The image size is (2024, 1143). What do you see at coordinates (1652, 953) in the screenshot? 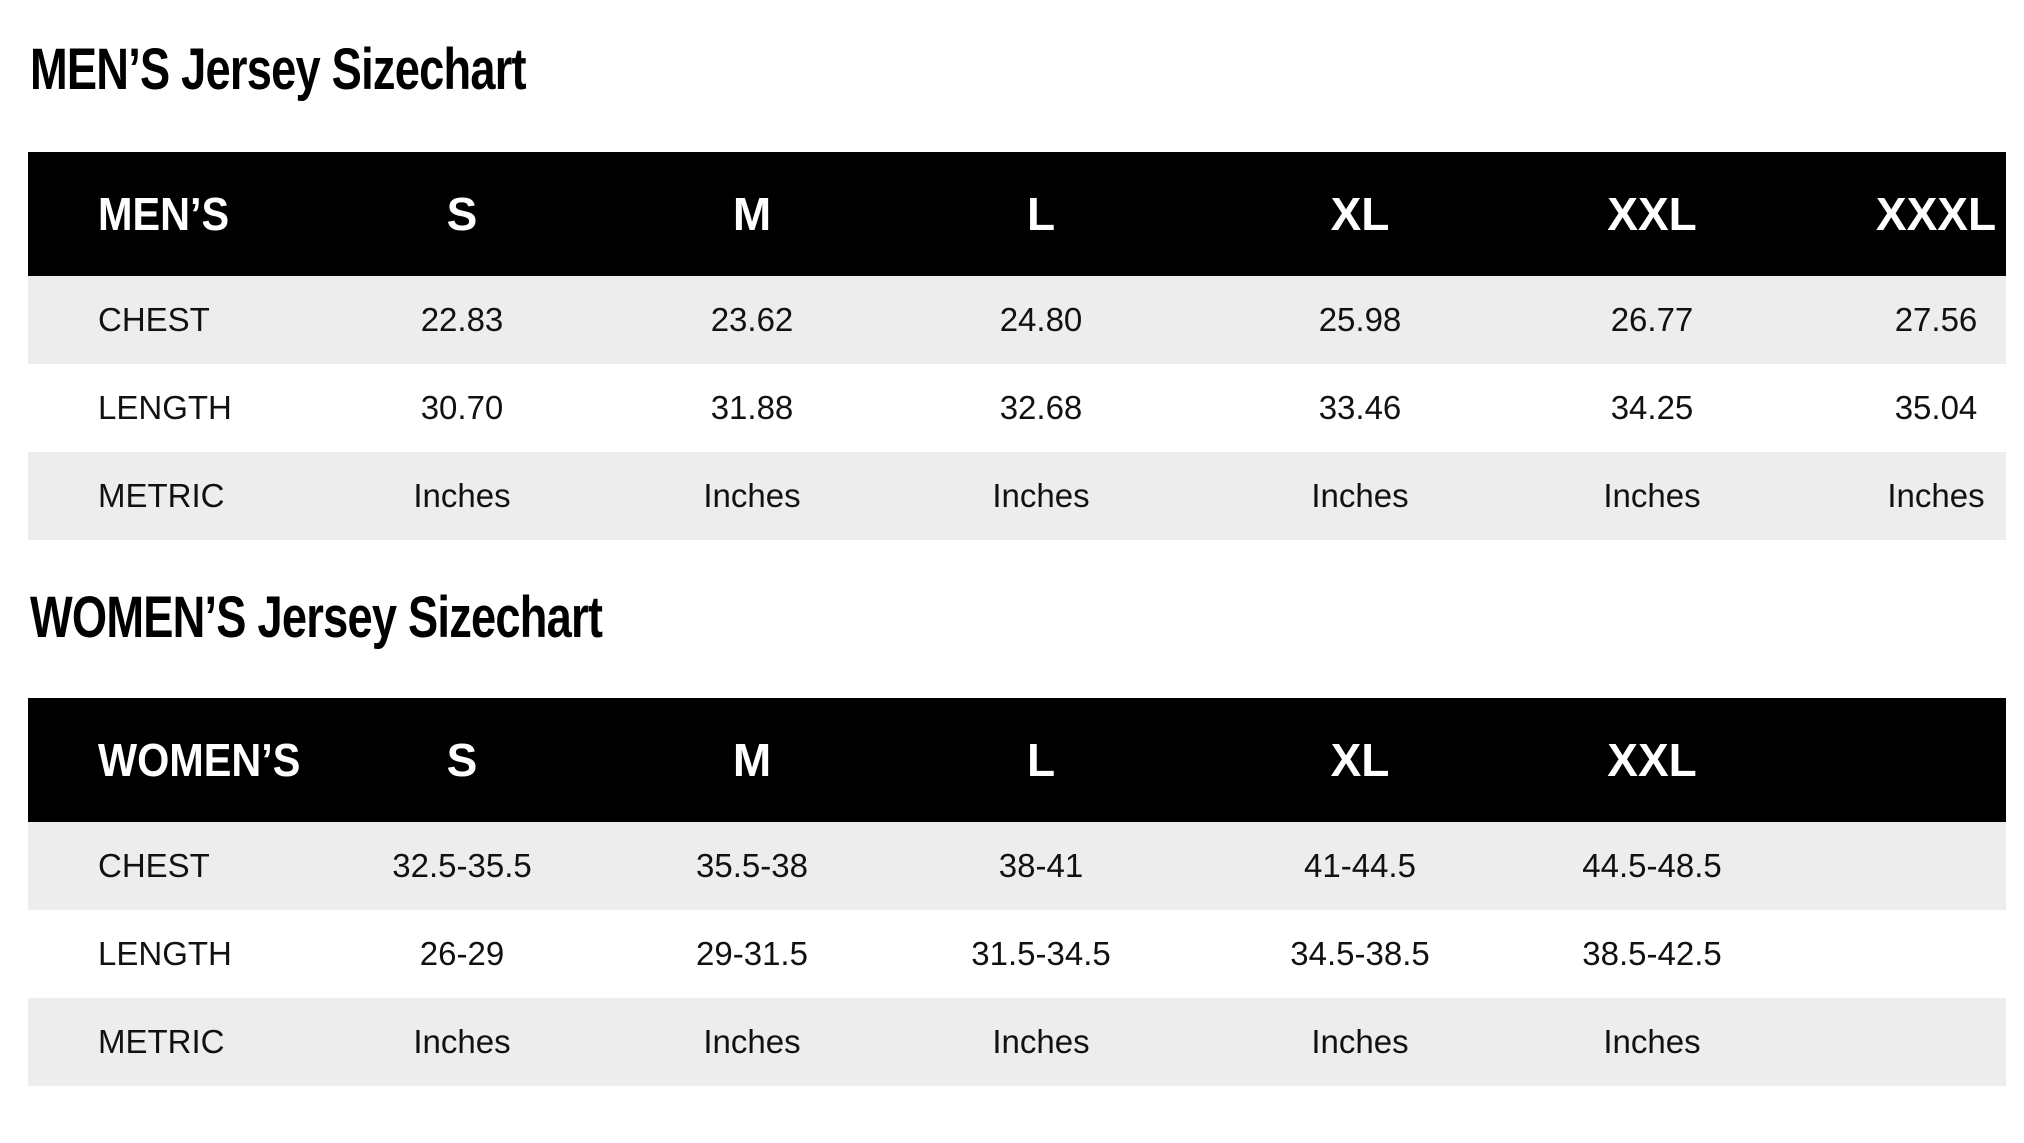
I see `table-cell: 38.5-42.5` at bounding box center [1652, 953].